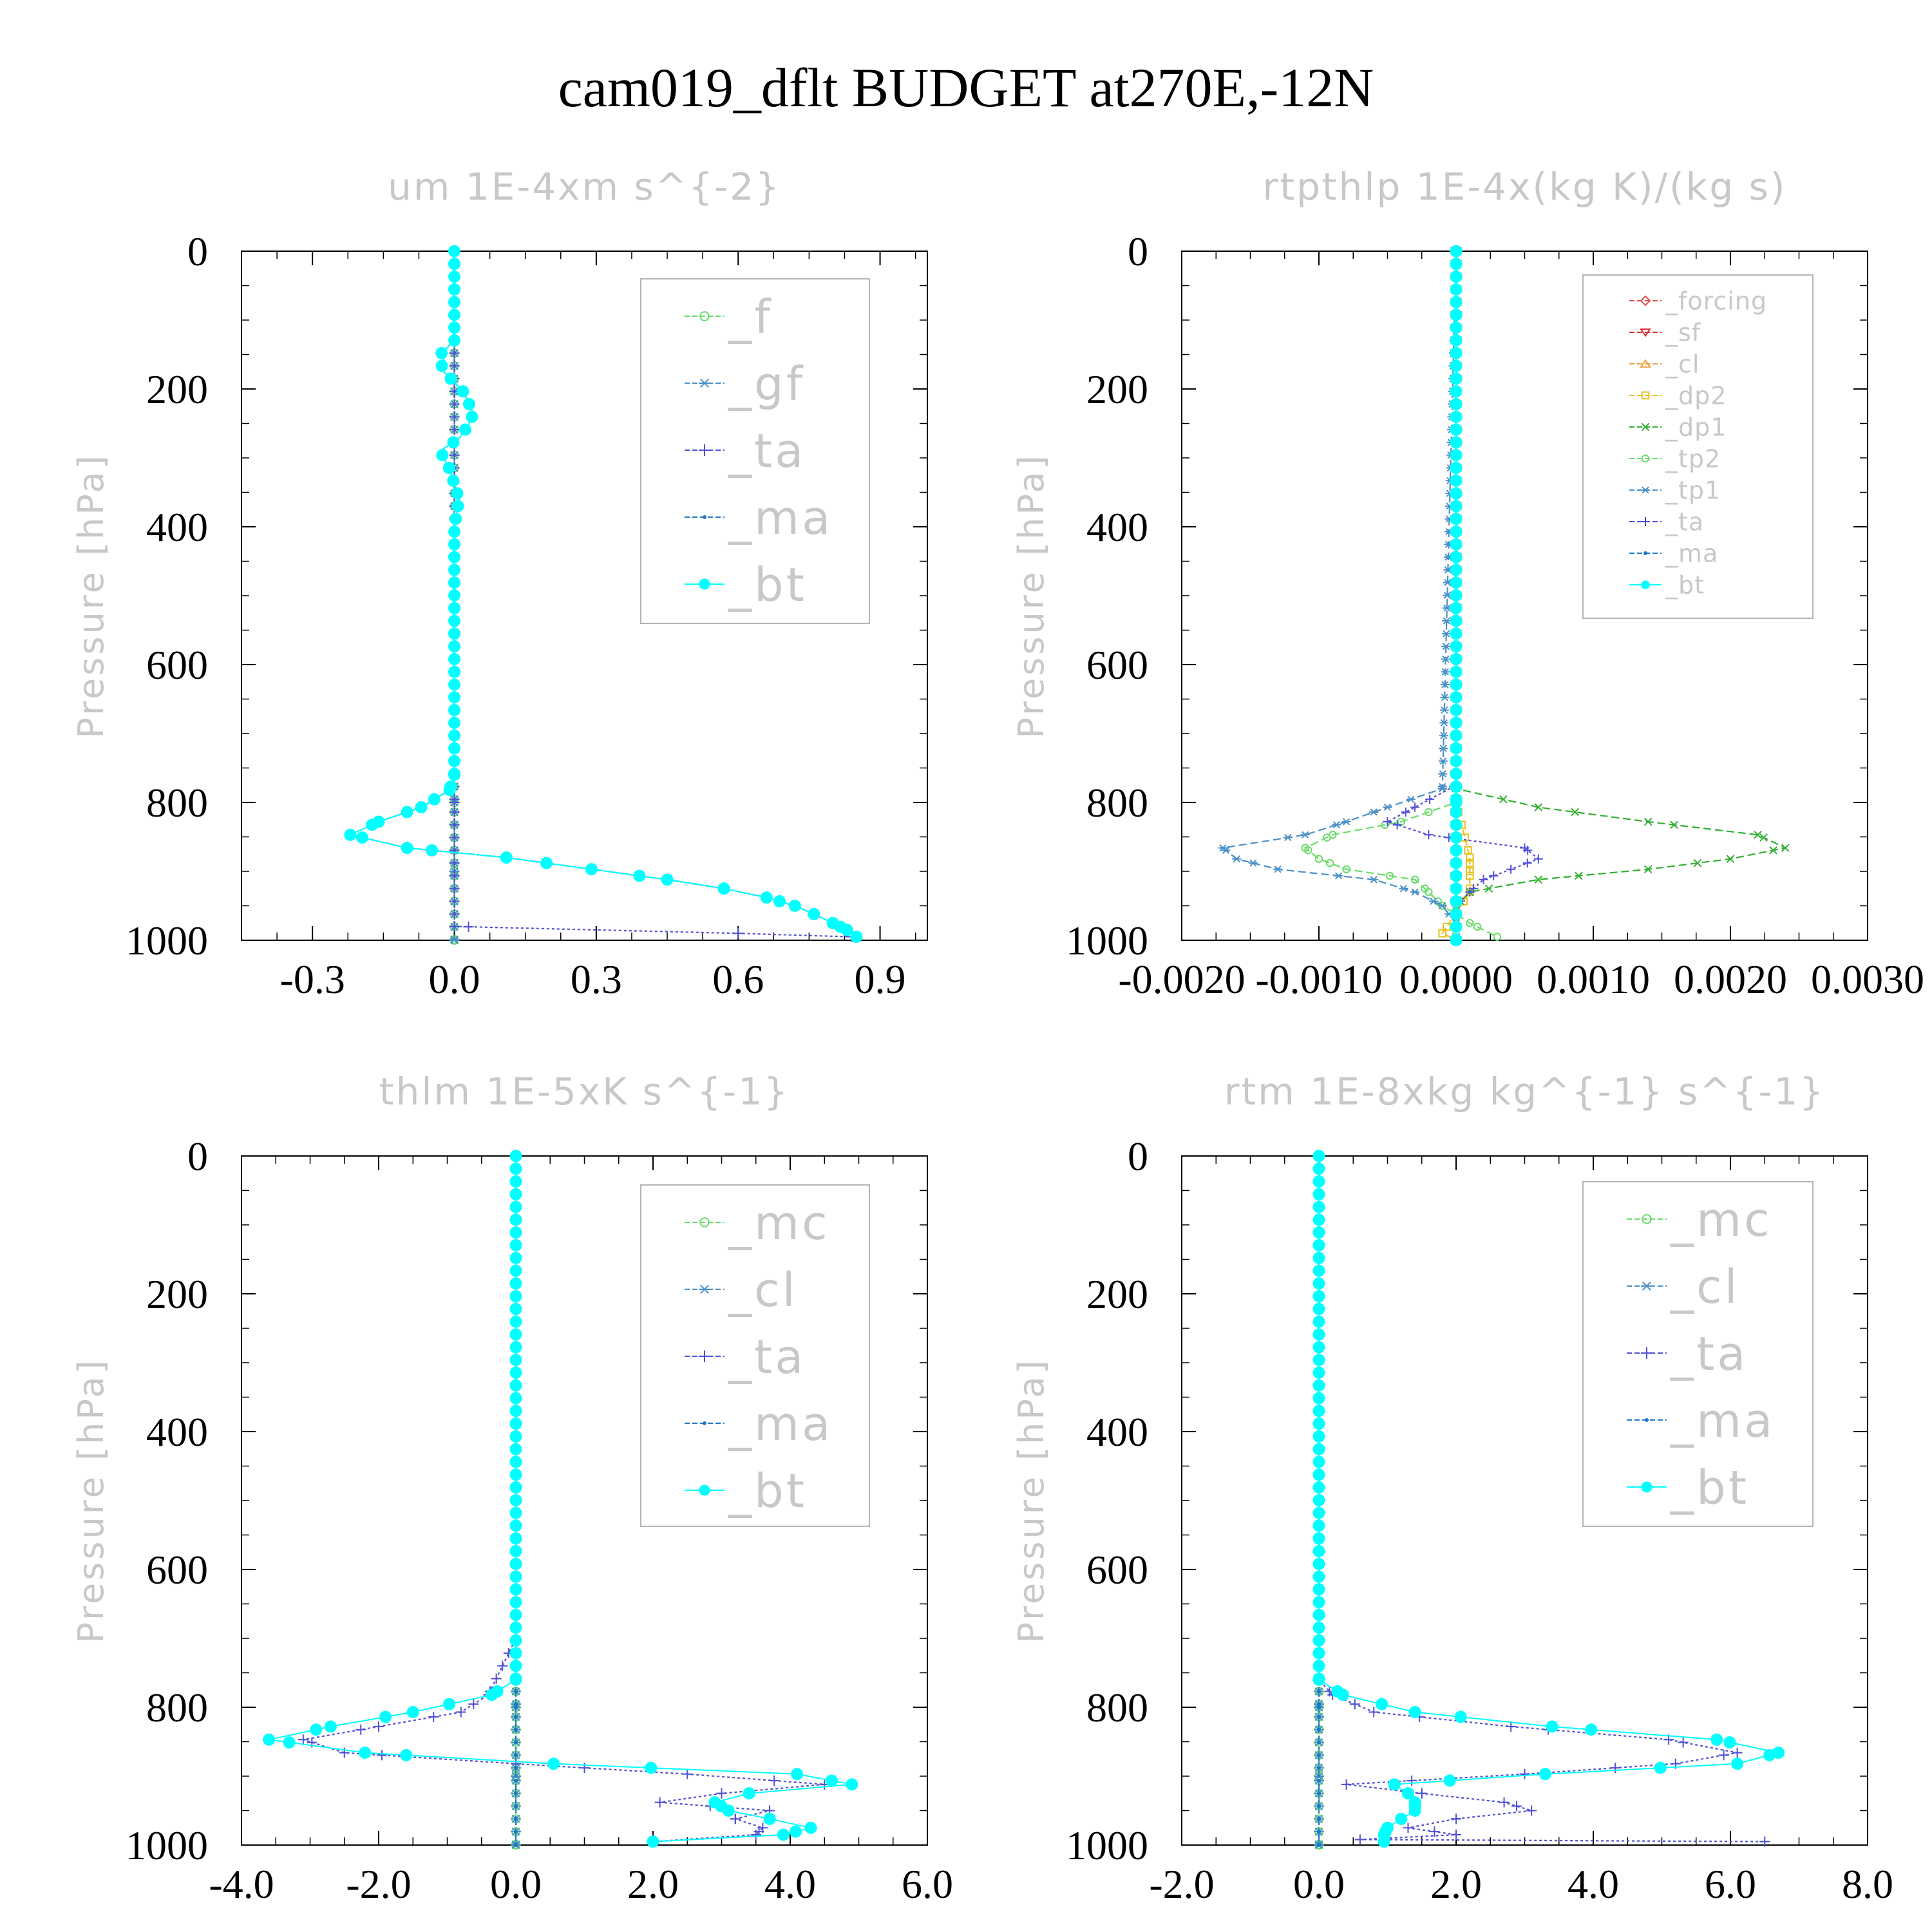 This screenshot has width=1932, height=1932. I want to click on figure-title: cam019_dflt BUDGET at270E,-12N, so click(966, 87).